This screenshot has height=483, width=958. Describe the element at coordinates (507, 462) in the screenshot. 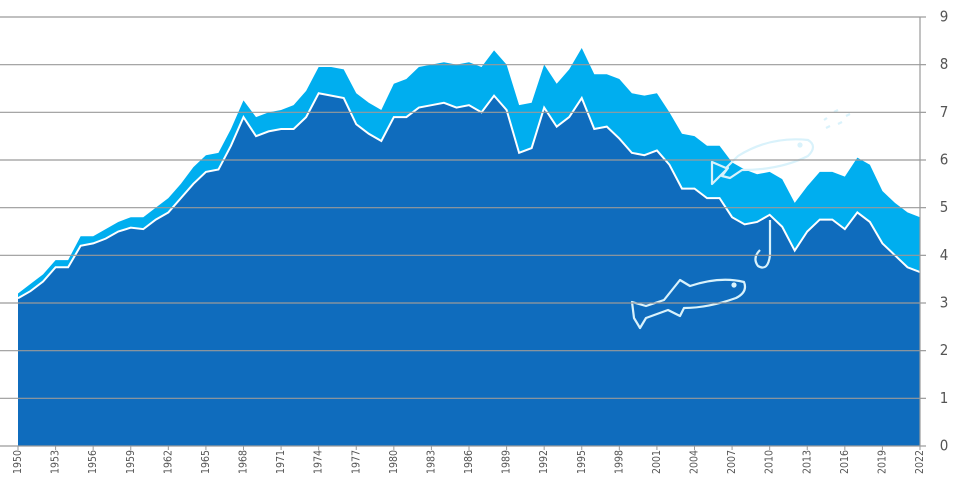

I see `x-tick-label: 1989` at that location.